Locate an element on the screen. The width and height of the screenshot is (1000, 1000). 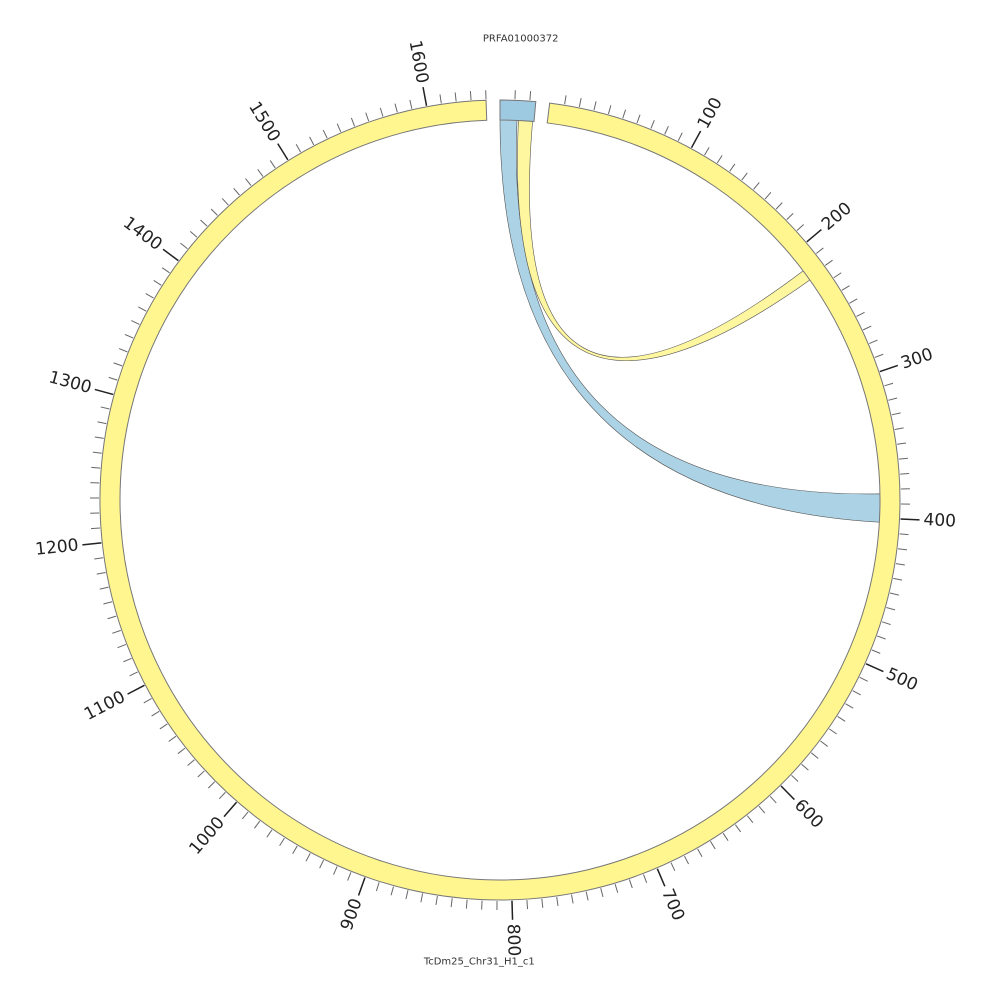
tick-label: 1200 is located at coordinates (56, 547).